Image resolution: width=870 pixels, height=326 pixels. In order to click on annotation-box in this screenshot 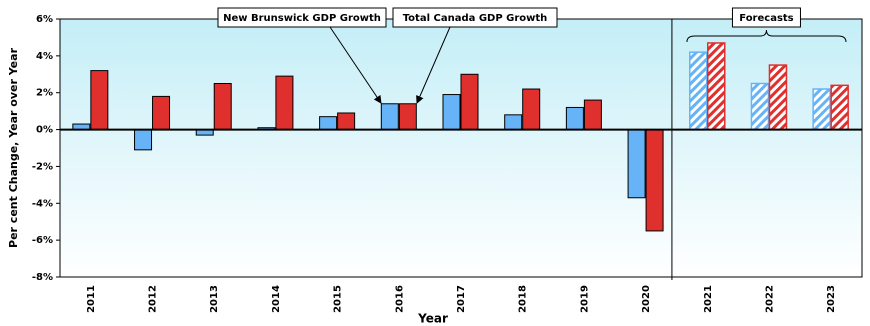, I will do `click(766, 17)`.